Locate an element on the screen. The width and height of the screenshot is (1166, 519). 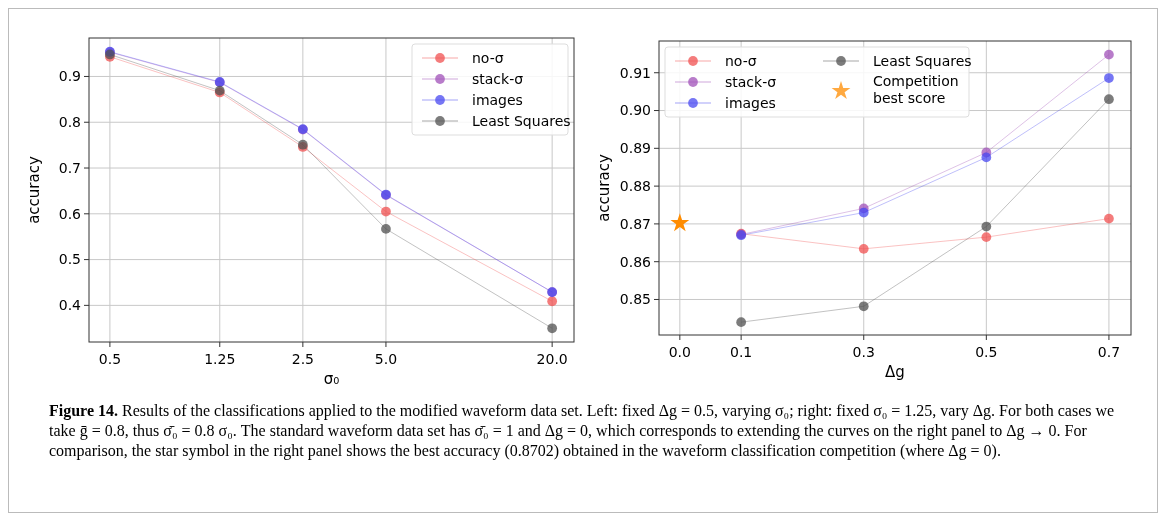
x-tick-label: 1.25 is located at coordinates (220, 359).